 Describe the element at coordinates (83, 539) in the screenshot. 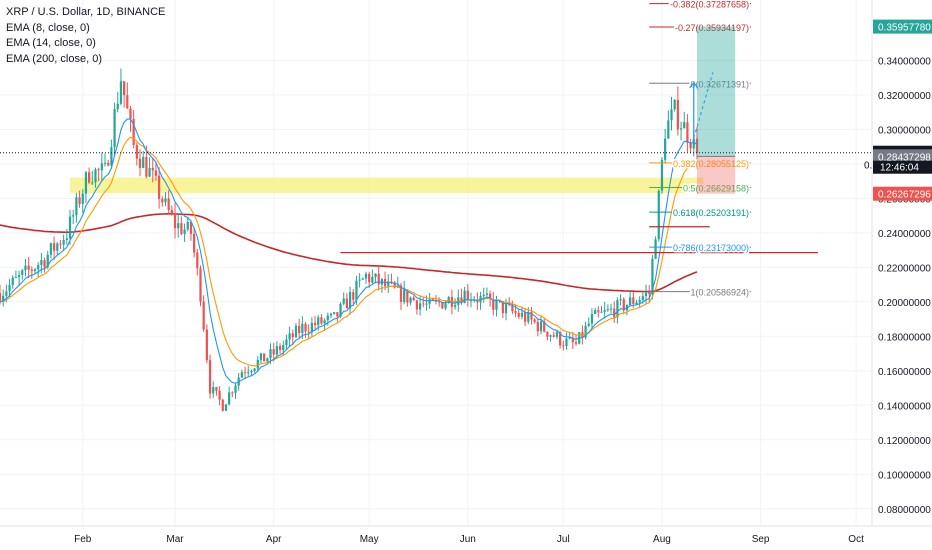

I see `x-tick-label: Feb` at that location.